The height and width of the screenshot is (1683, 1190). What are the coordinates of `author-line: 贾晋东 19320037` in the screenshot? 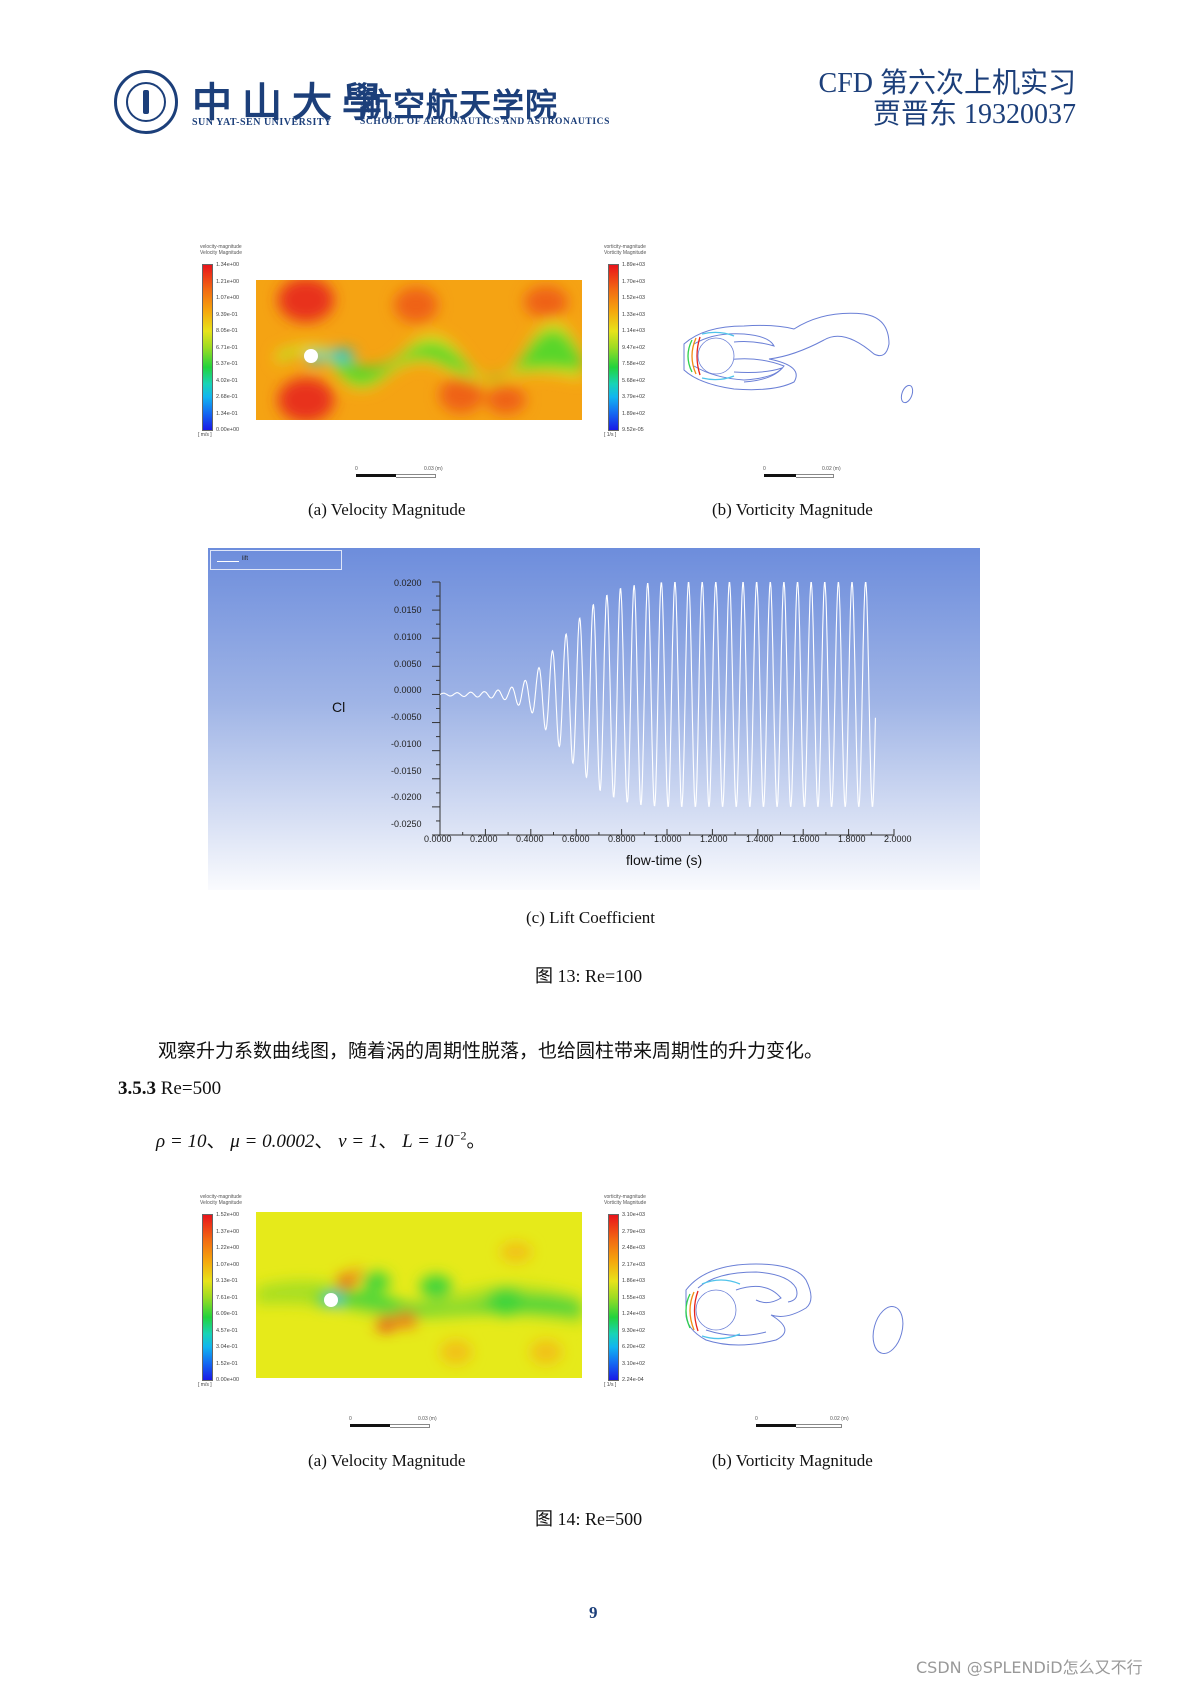 It's located at (974, 114).